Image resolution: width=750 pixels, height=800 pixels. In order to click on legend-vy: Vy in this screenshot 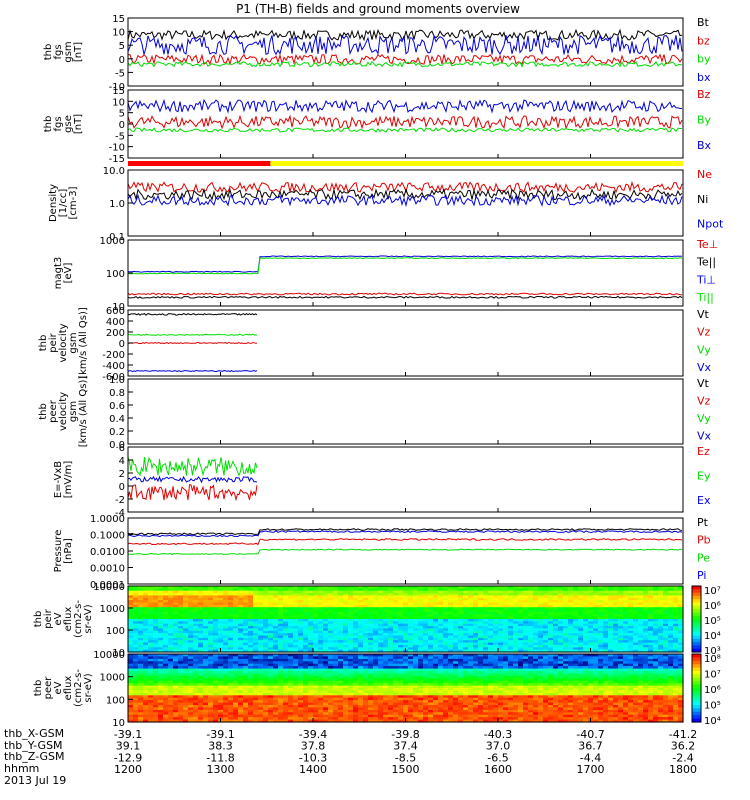, I will do `click(704, 349)`.